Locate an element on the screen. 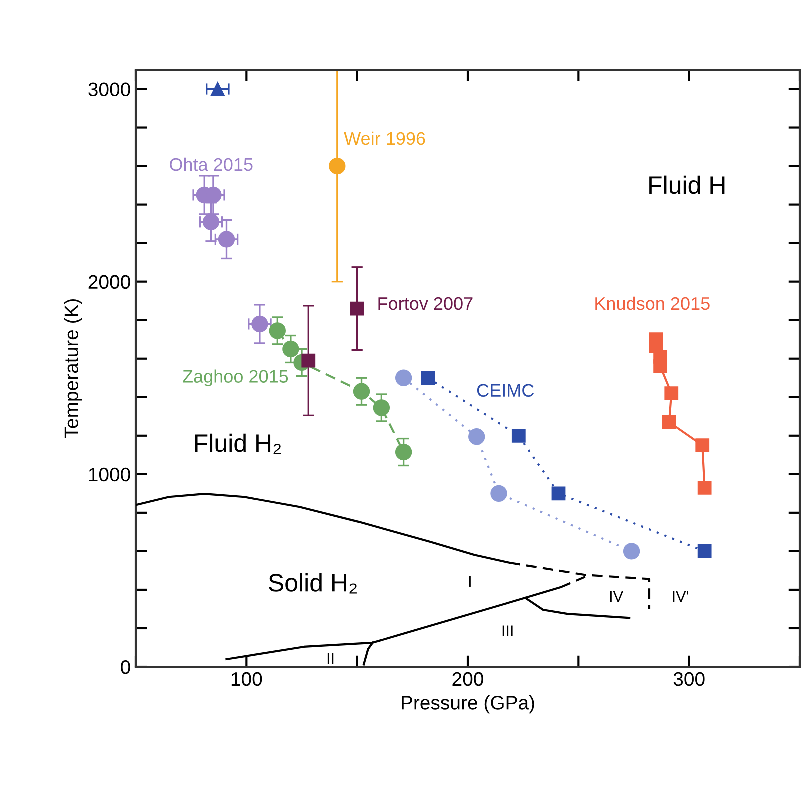  annotation: II is located at coordinates (331, 659).